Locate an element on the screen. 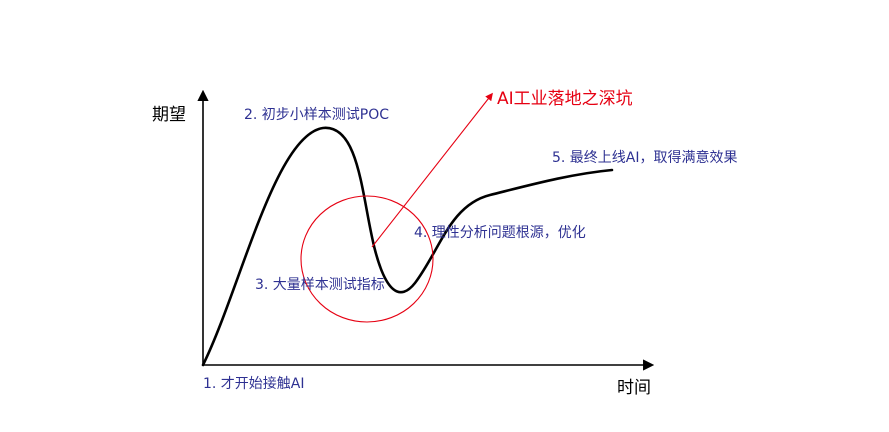 This screenshot has width=889, height=432. stage-label-3: 3. 大量样本测试指标 is located at coordinates (320, 285).